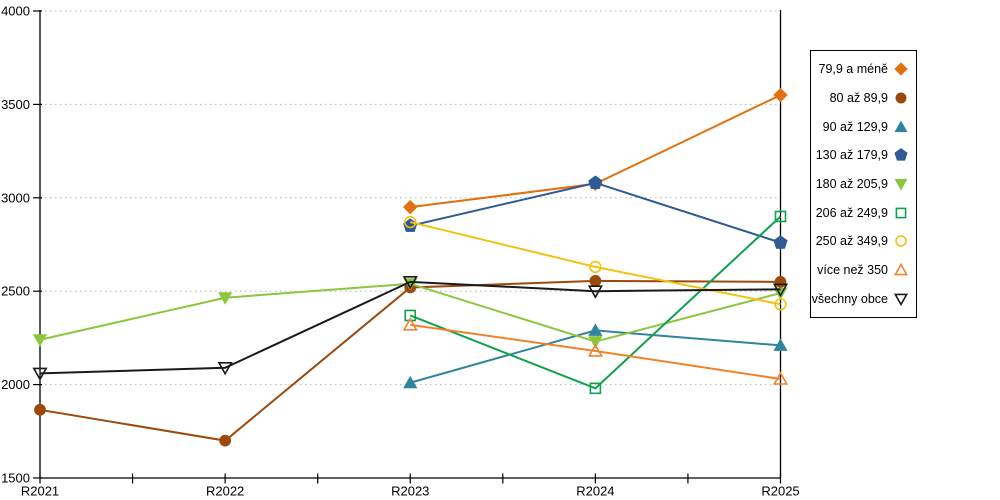 The image size is (1000, 500). Describe the element at coordinates (851, 183) in the screenshot. I see `legend-label: 180 až 205,9` at that location.